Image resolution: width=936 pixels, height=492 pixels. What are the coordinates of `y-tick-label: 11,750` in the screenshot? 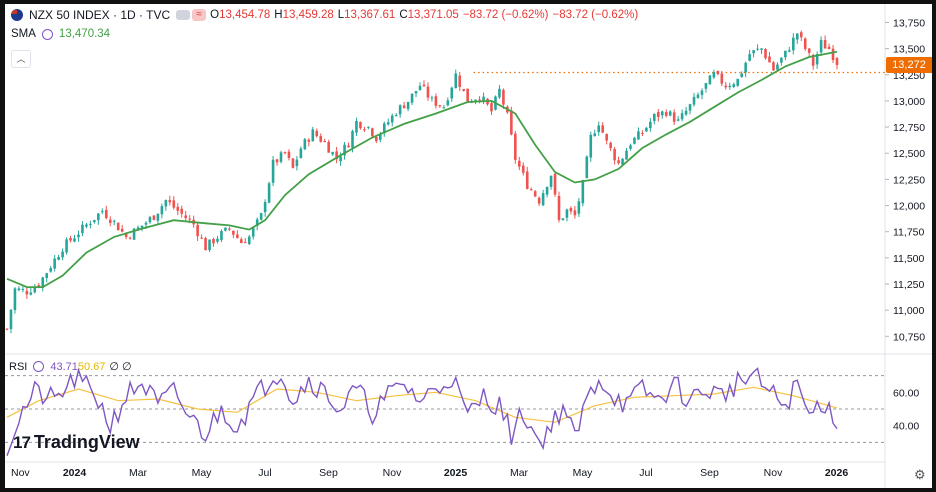 It's located at (908, 233).